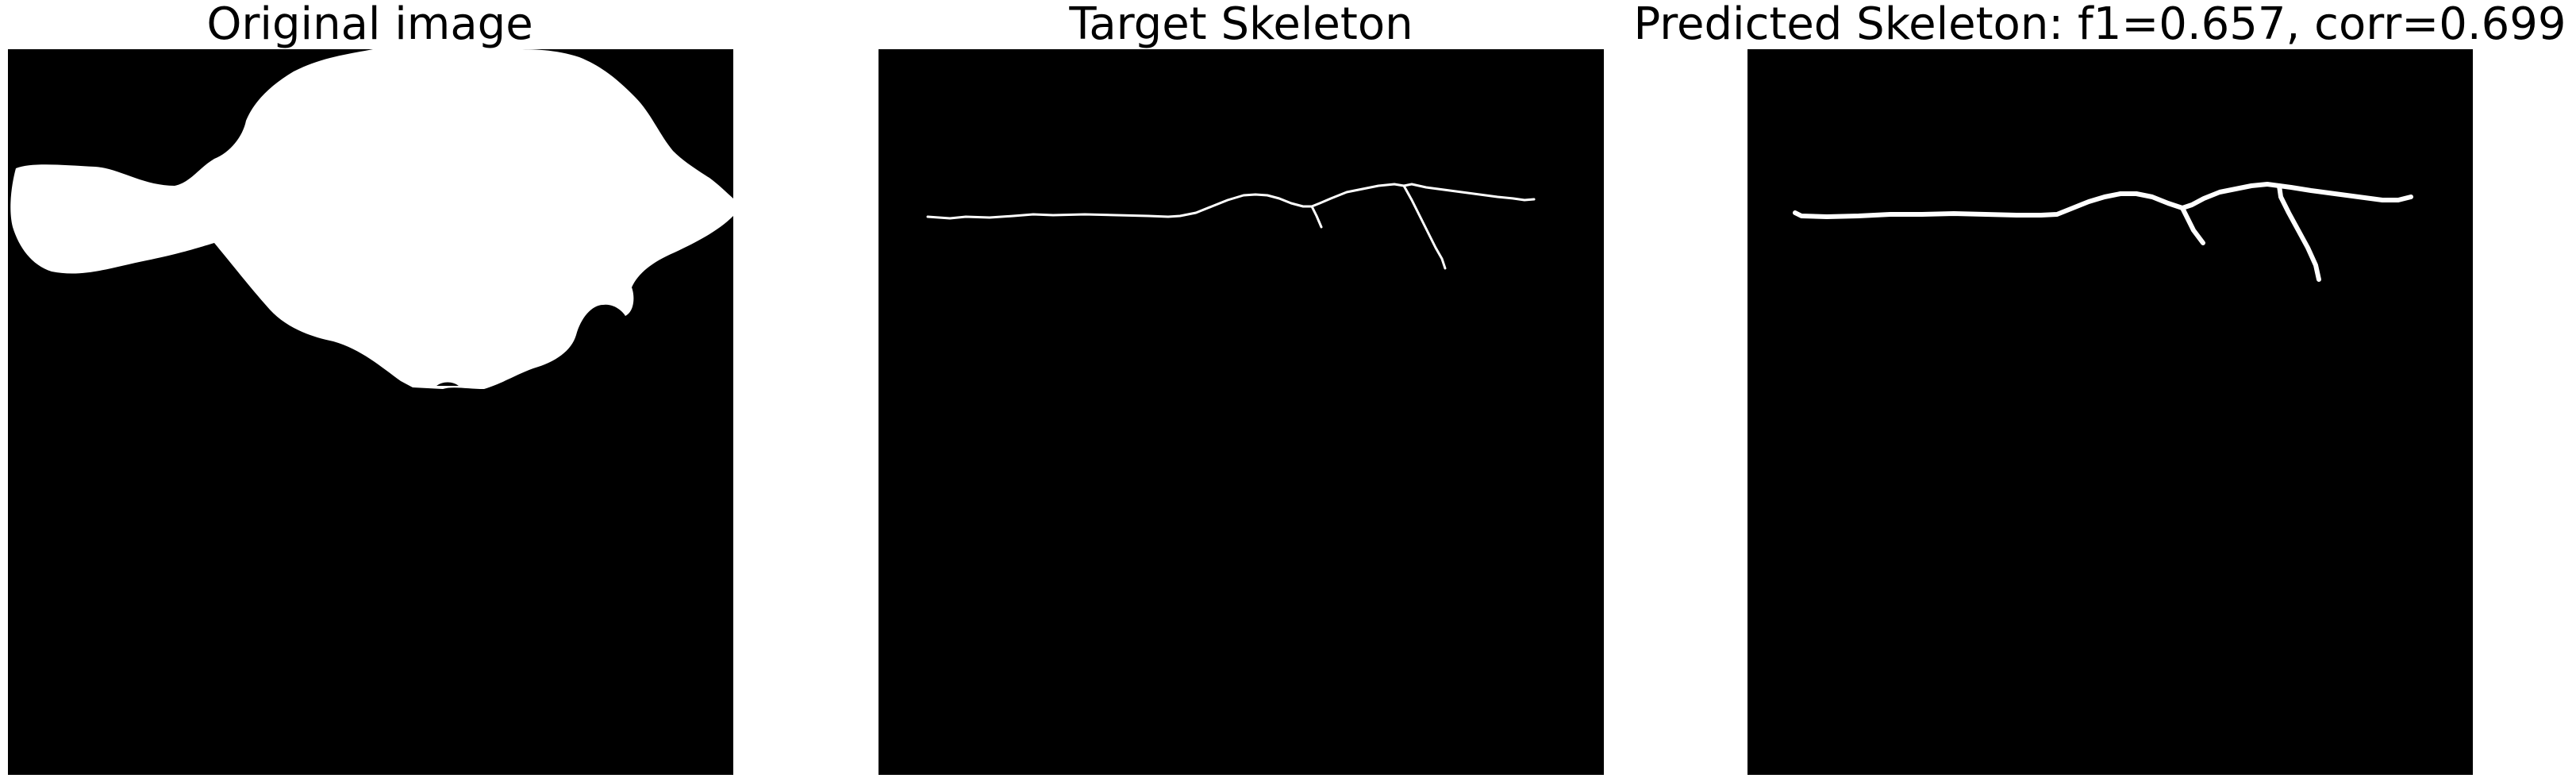 The height and width of the screenshot is (782, 2576). Describe the element at coordinates (2099, 25) in the screenshot. I see `predicted-skeleton-title: Predicted Skeleton: f1=0.657, corr=0.699` at that location.